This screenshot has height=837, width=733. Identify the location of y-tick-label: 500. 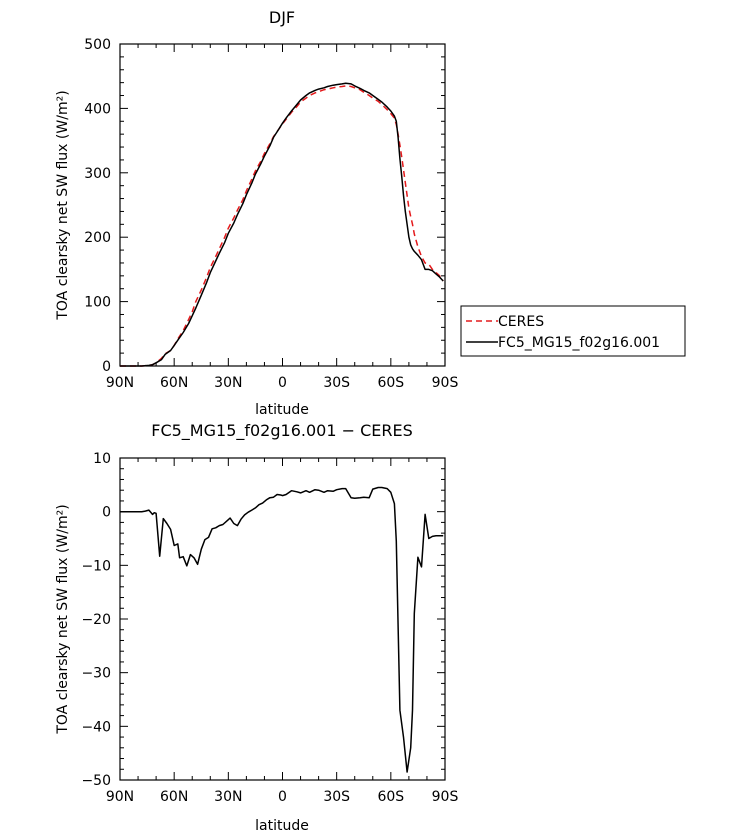
(97, 45).